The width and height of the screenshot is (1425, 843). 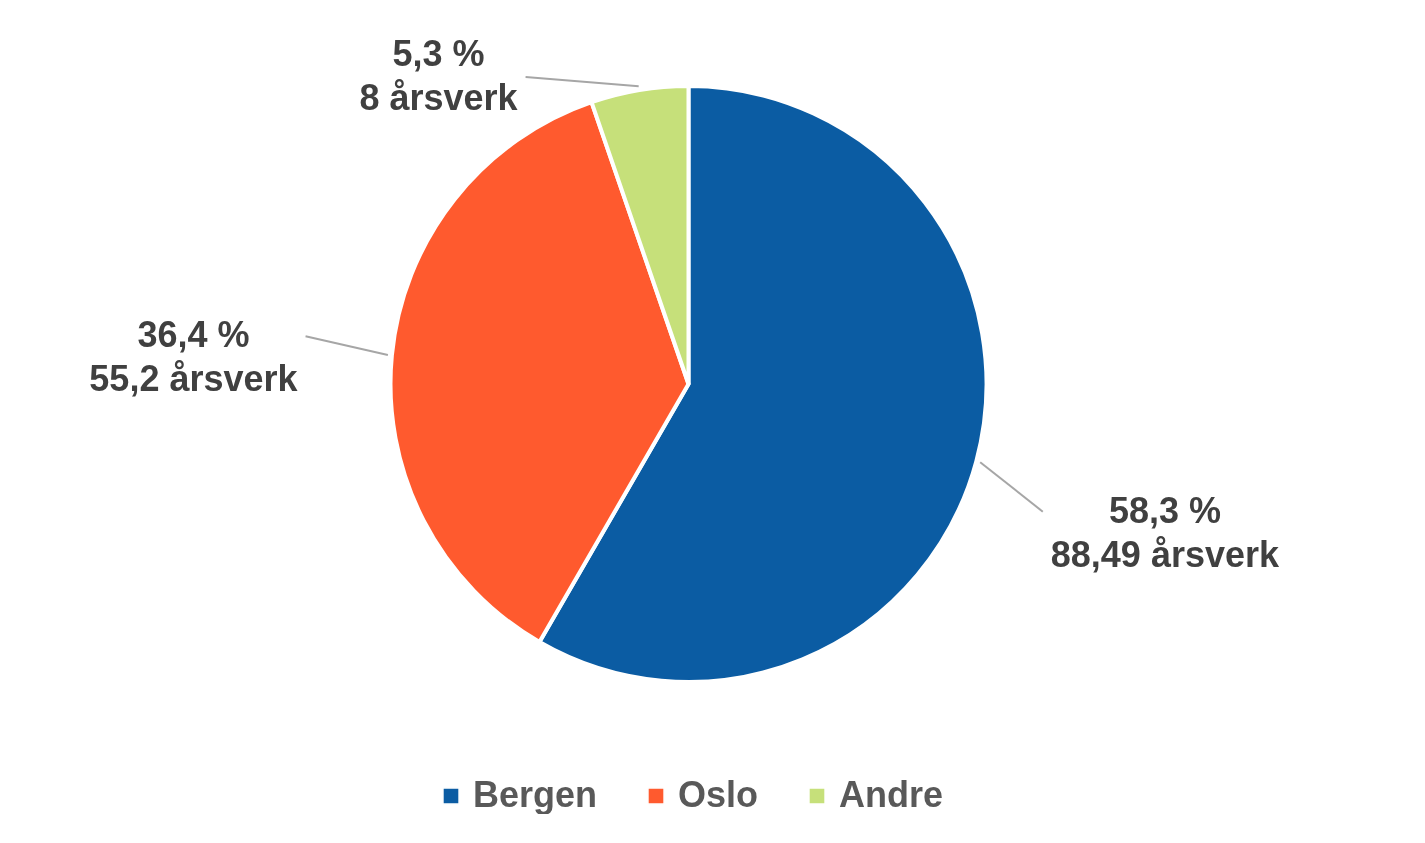 I want to click on legend-label: Bergen, so click(x=535, y=794).